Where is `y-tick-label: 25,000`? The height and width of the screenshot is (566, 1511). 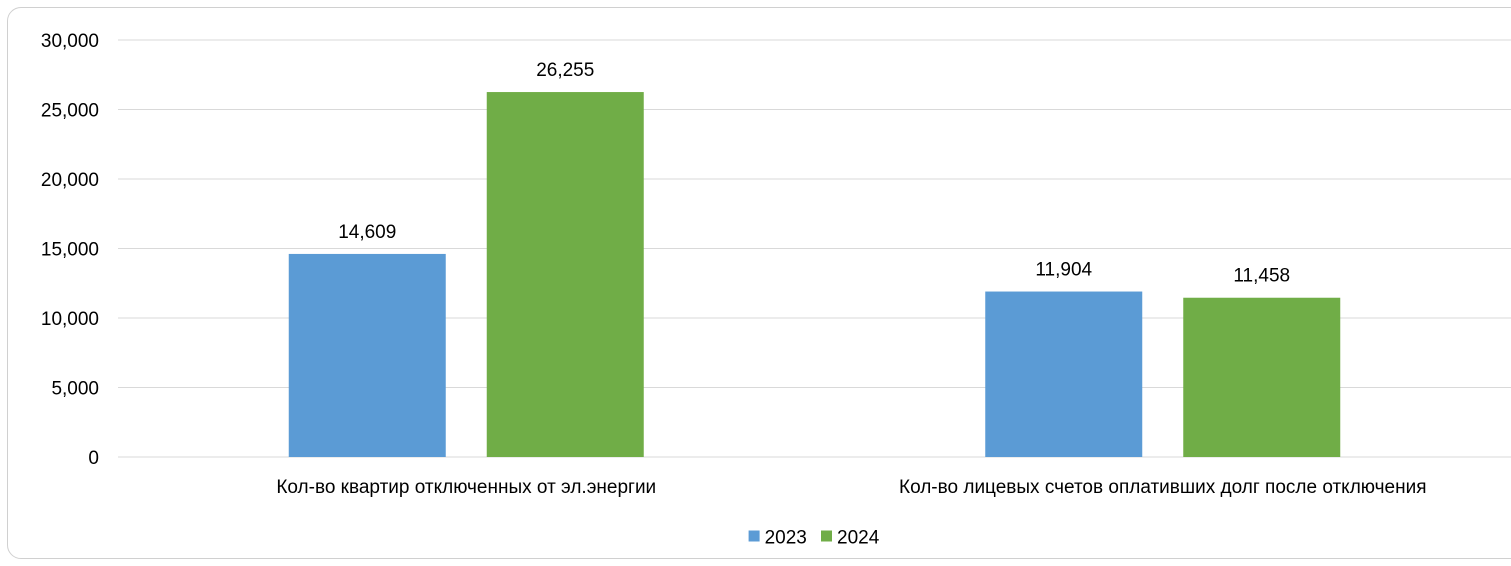
y-tick-label: 25,000 is located at coordinates (70, 111).